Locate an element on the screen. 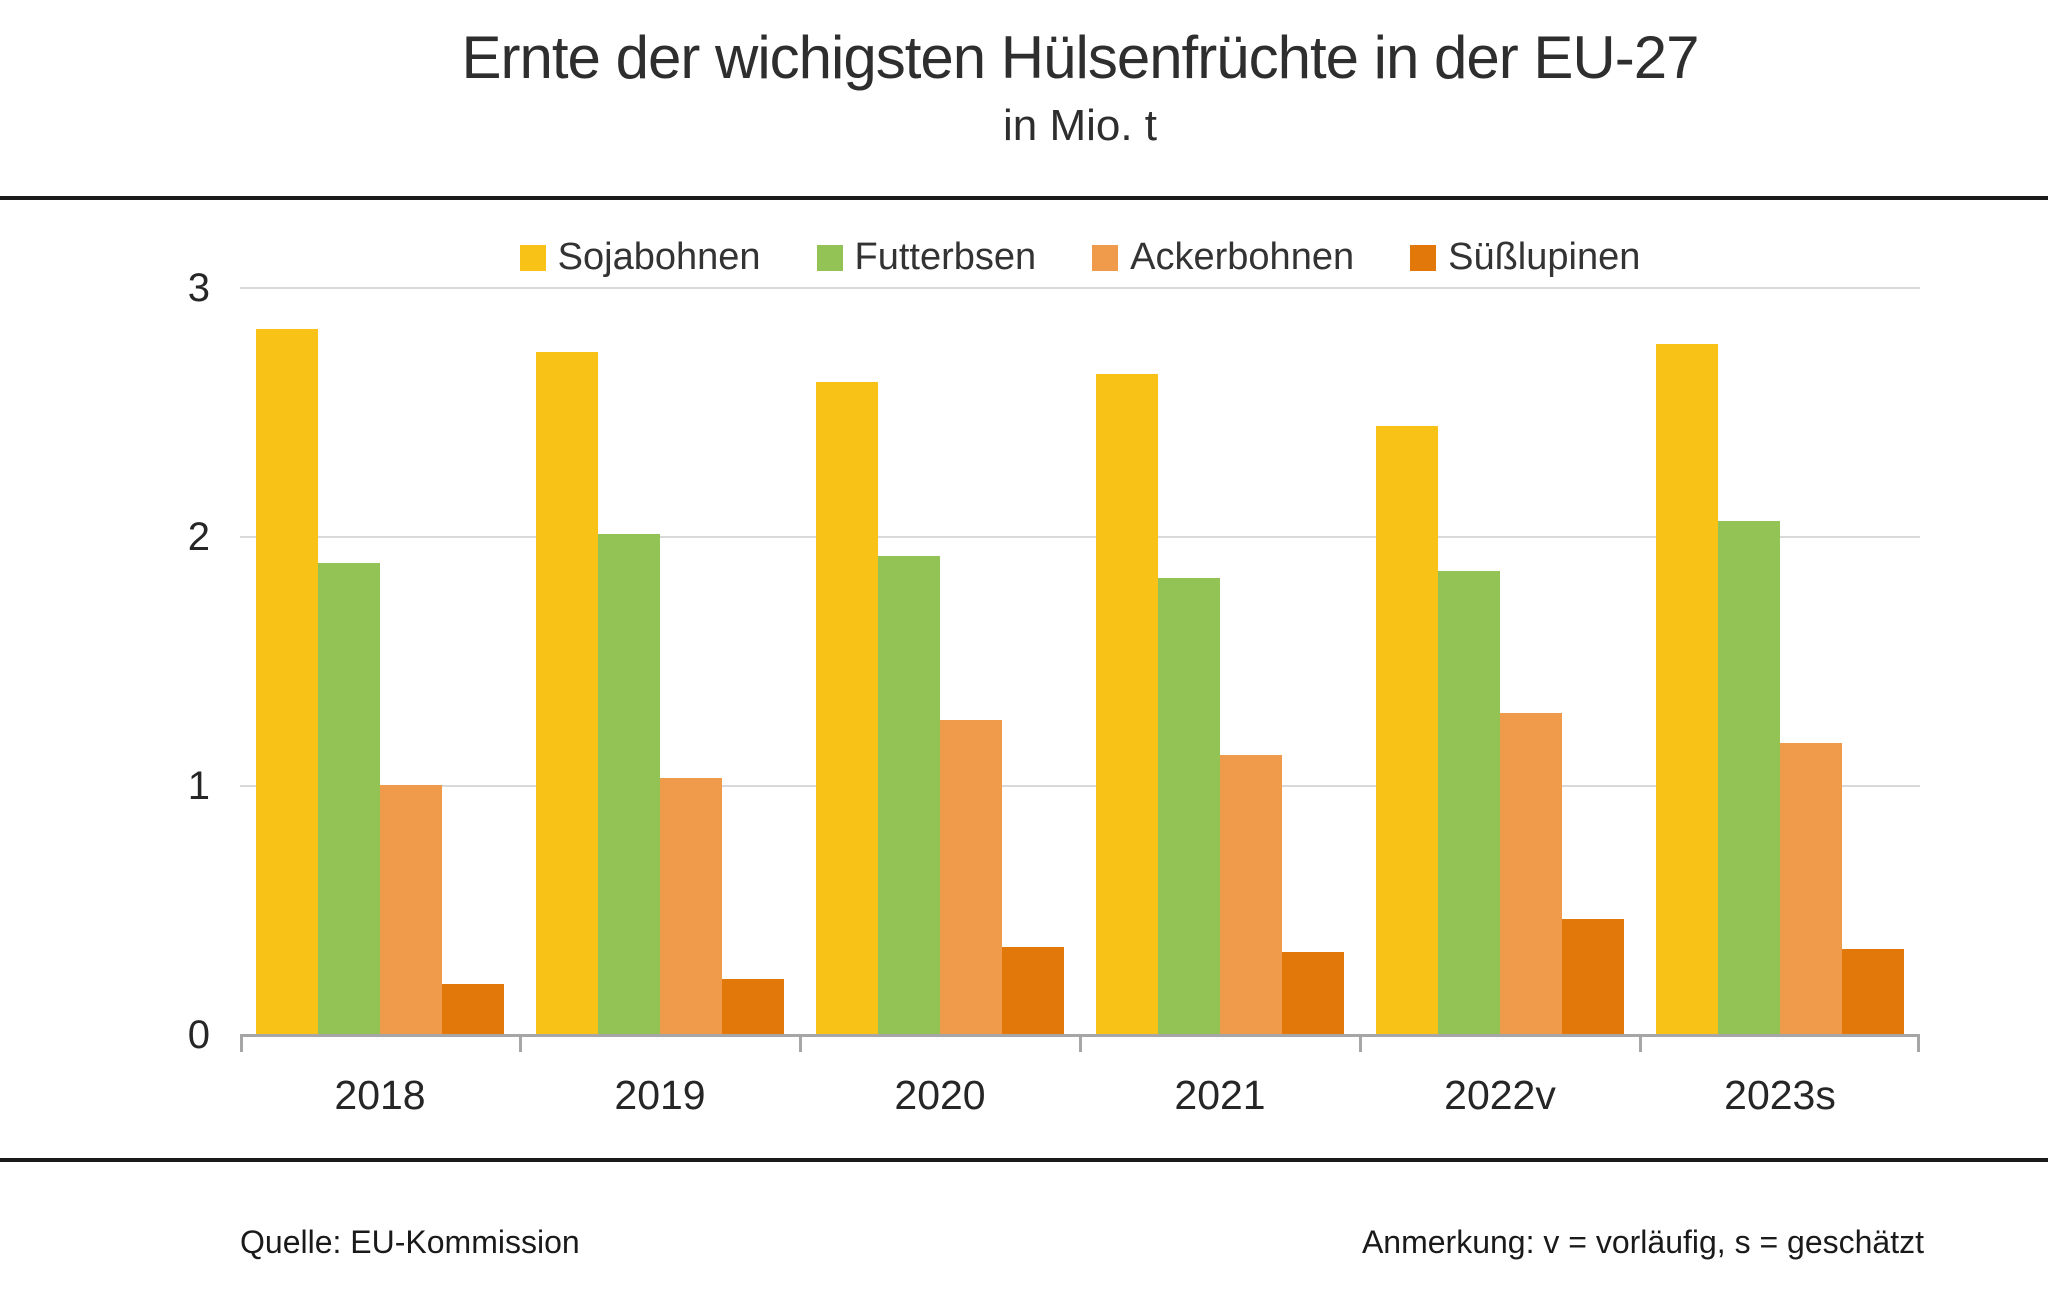  x-axis-line is located at coordinates (1080, 1035).